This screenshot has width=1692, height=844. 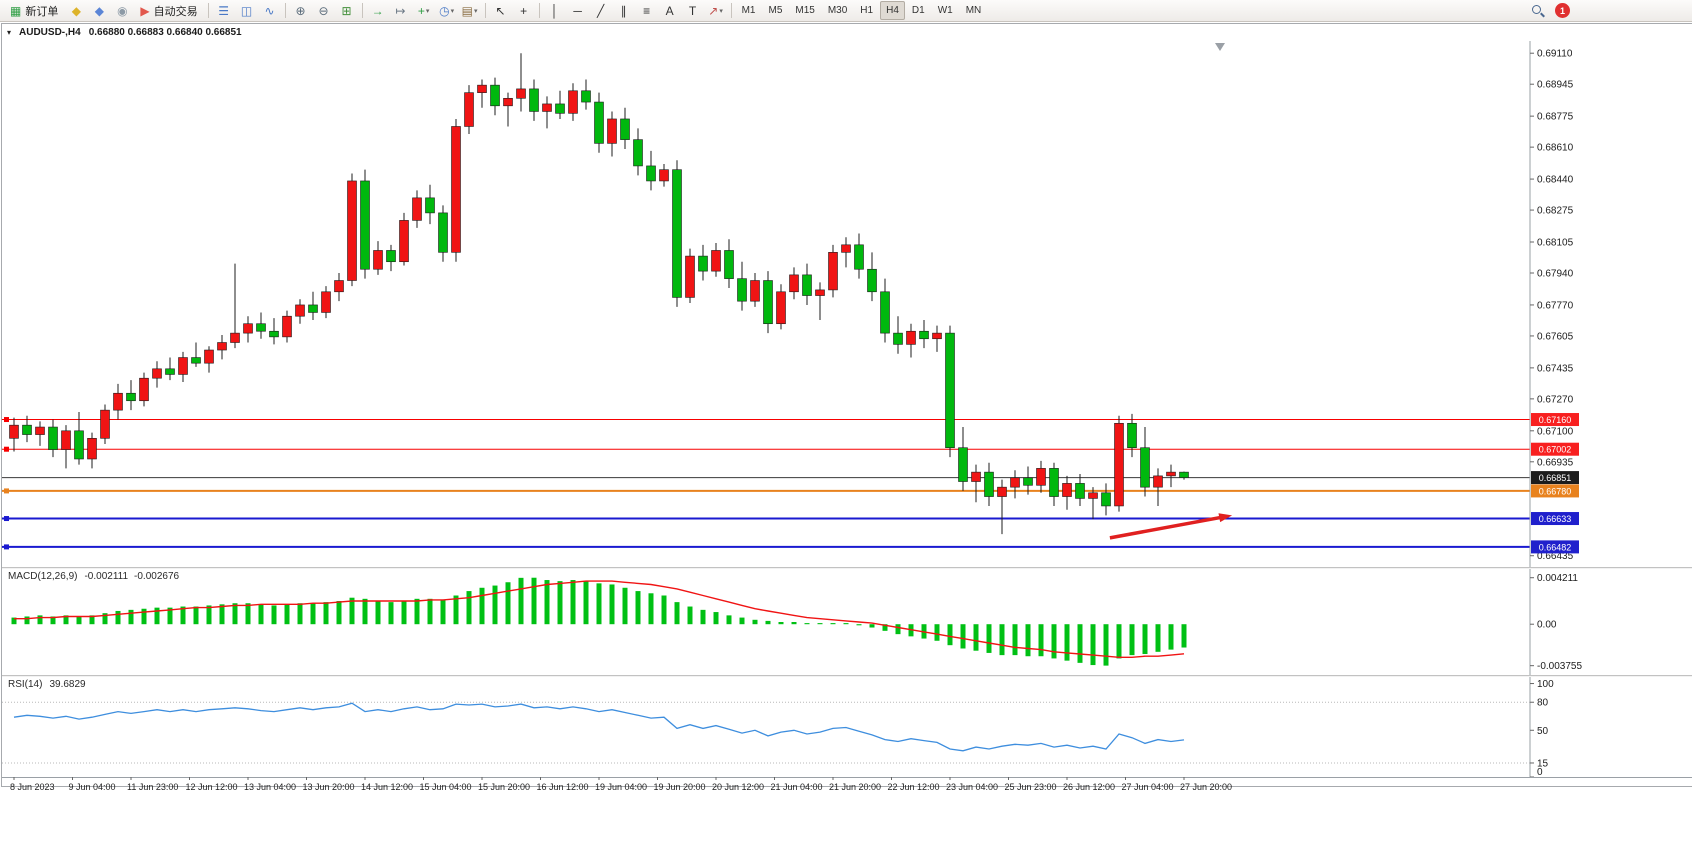 What do you see at coordinates (599, 621) in the screenshot?
I see `macd-histogram` at bounding box center [599, 621].